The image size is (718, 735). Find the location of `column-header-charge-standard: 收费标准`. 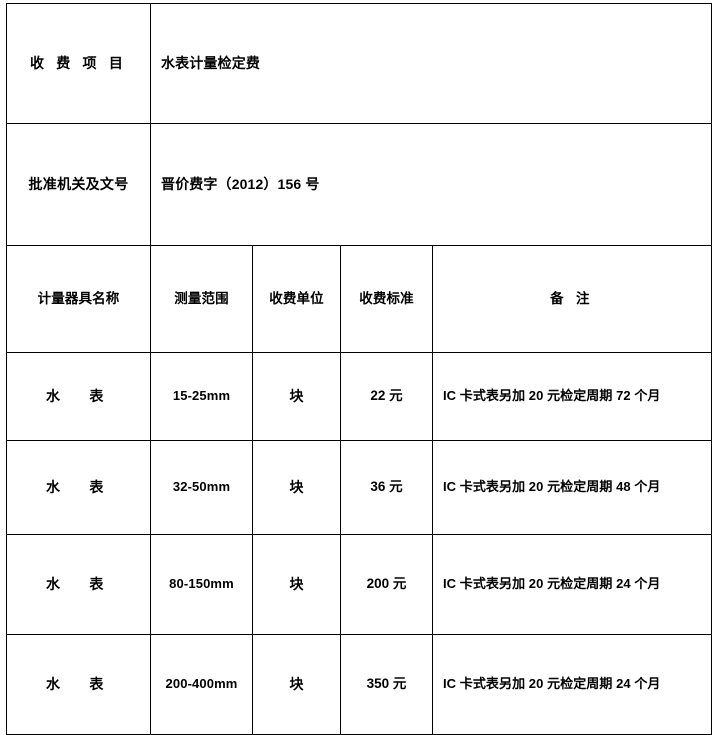

column-header-charge-standard: 收费标准 is located at coordinates (386, 299).